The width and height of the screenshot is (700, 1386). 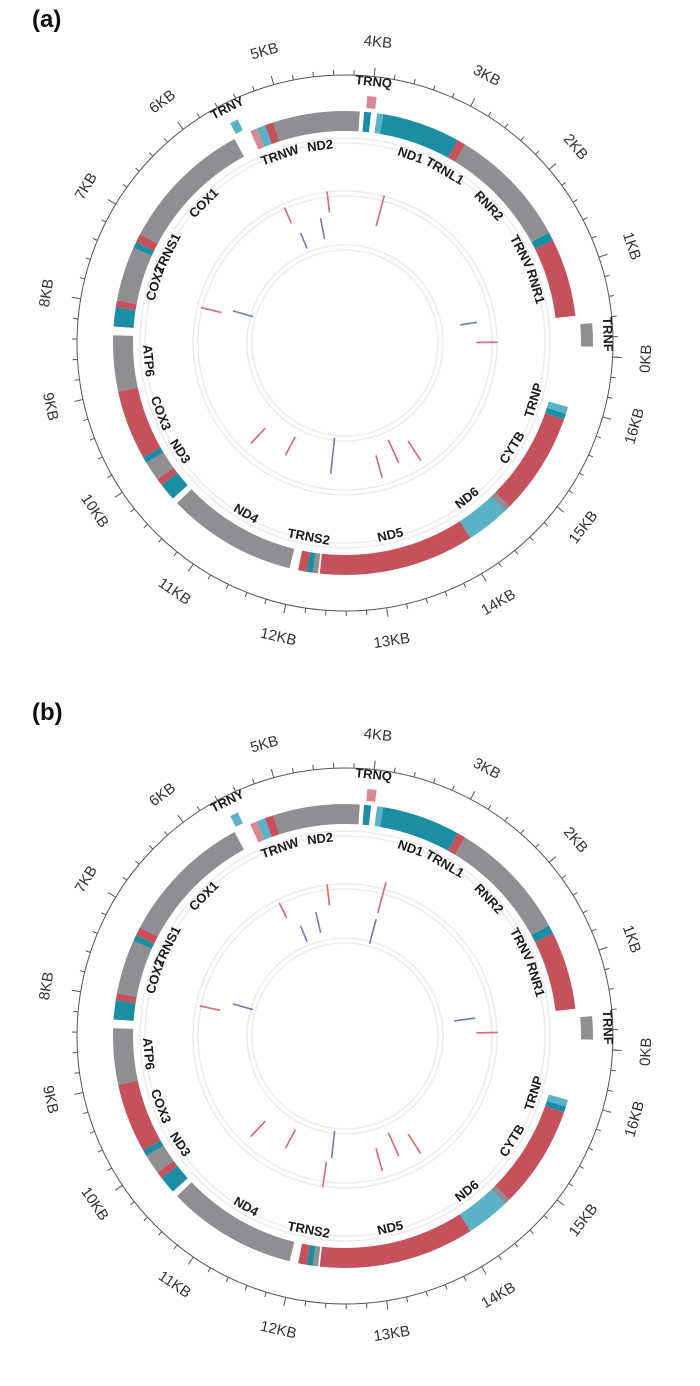 What do you see at coordinates (265, 51) in the screenshot?
I see `kb-label: 5KB` at bounding box center [265, 51].